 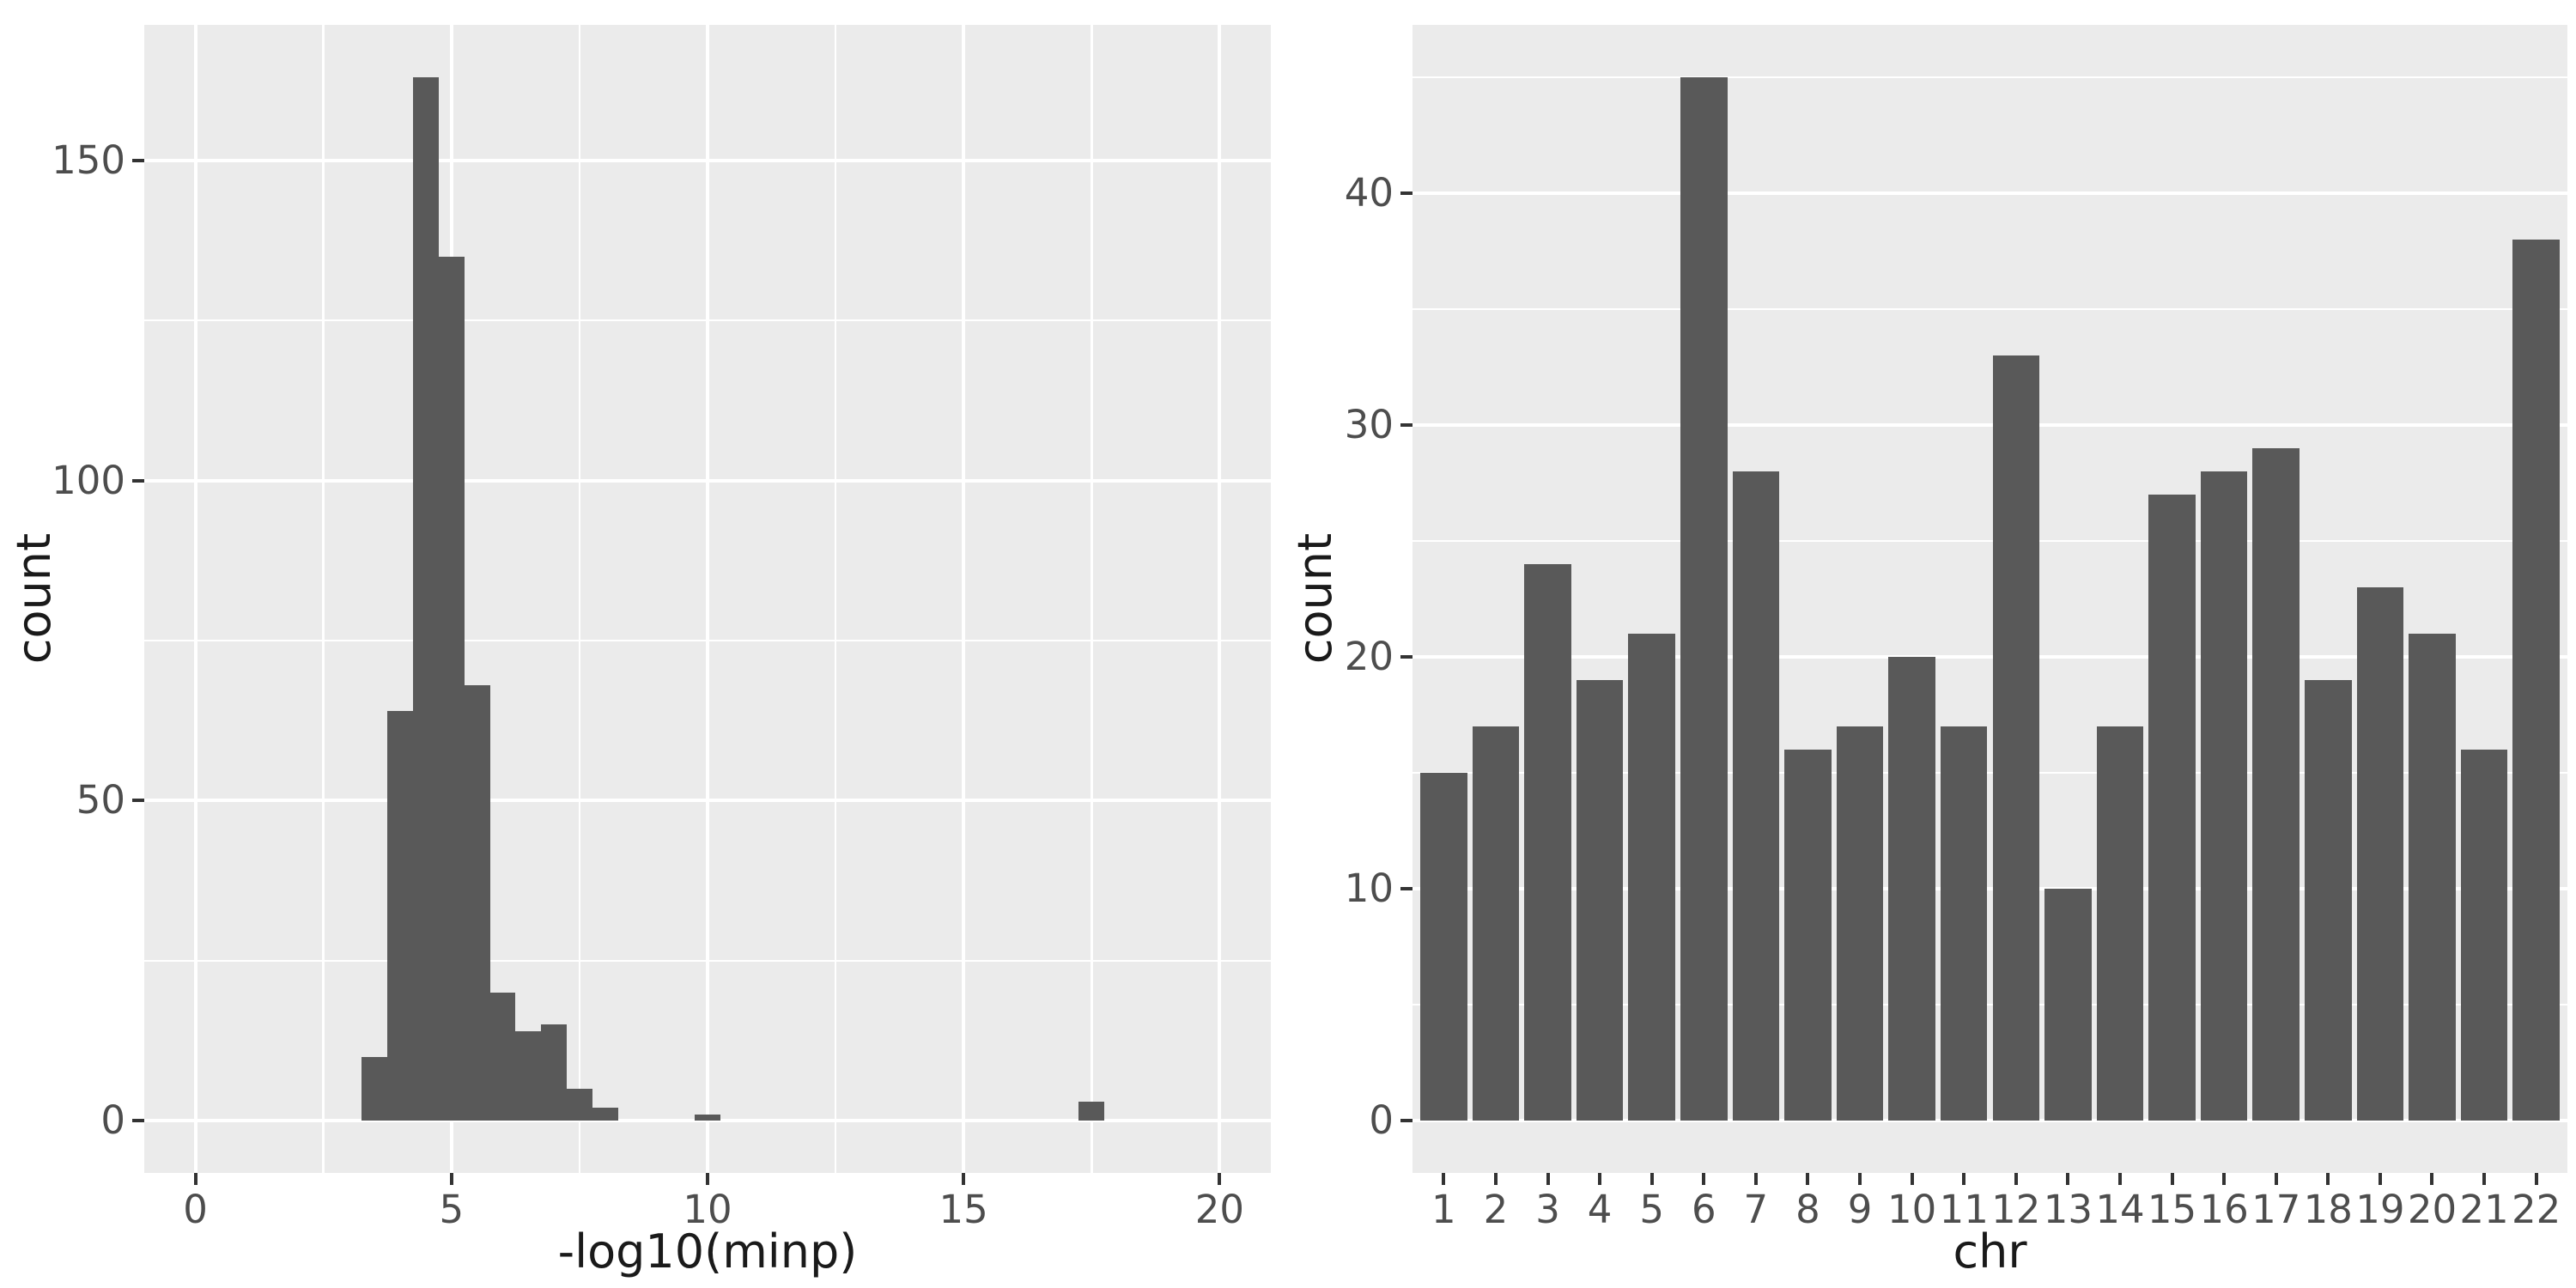 What do you see at coordinates (2328, 1210) in the screenshot?
I see `x-tick-label: 18` at bounding box center [2328, 1210].